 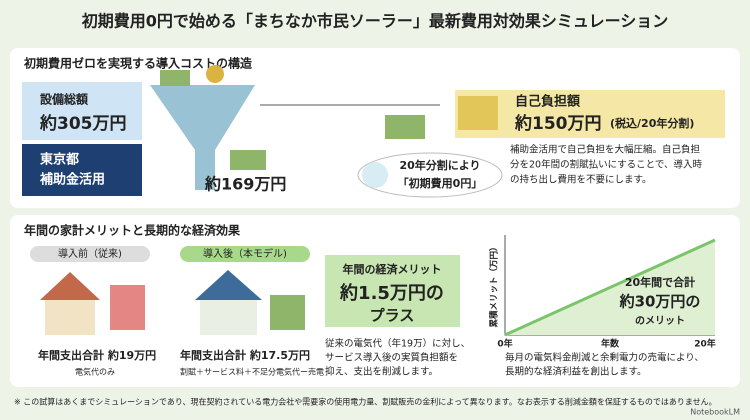 What do you see at coordinates (430, 175) in the screenshot?
I see `installment-badge` at bounding box center [430, 175].